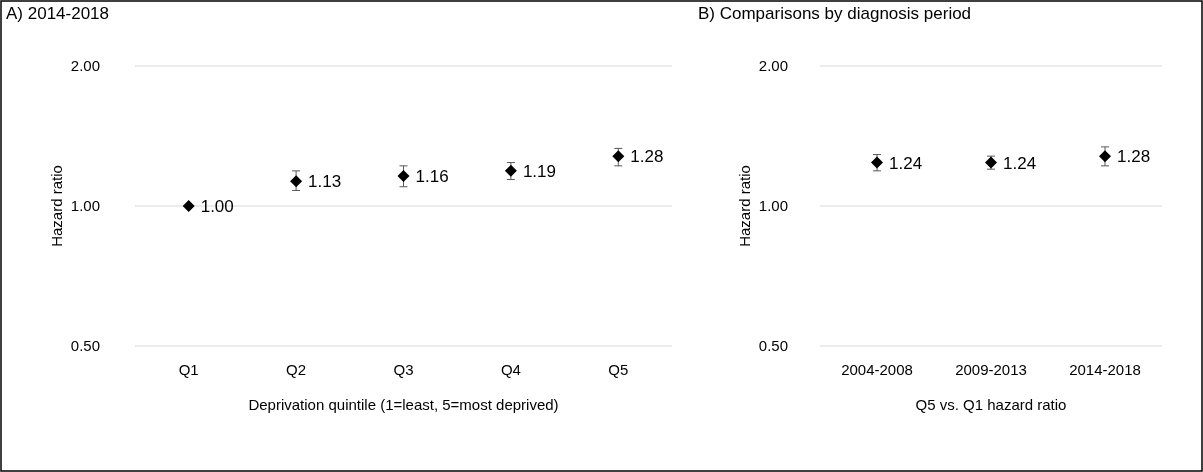  Describe the element at coordinates (58, 13) in the screenshot. I see `chart-title: A) 2014-2018` at that location.